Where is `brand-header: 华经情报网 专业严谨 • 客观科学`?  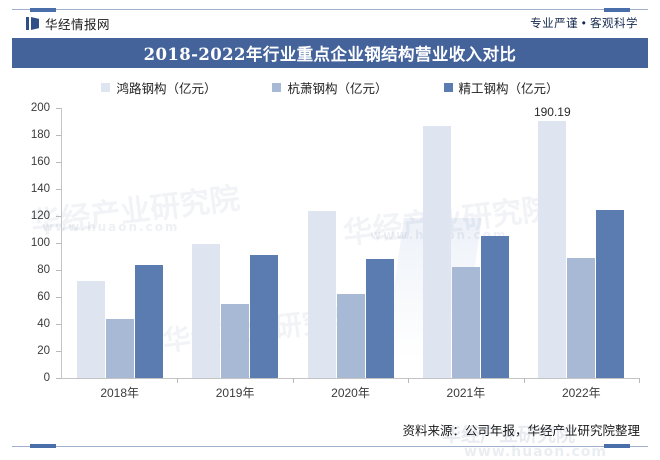
brand-header: 华经情报网 专业严谨 • 客观科学 is located at coordinates (330, 25).